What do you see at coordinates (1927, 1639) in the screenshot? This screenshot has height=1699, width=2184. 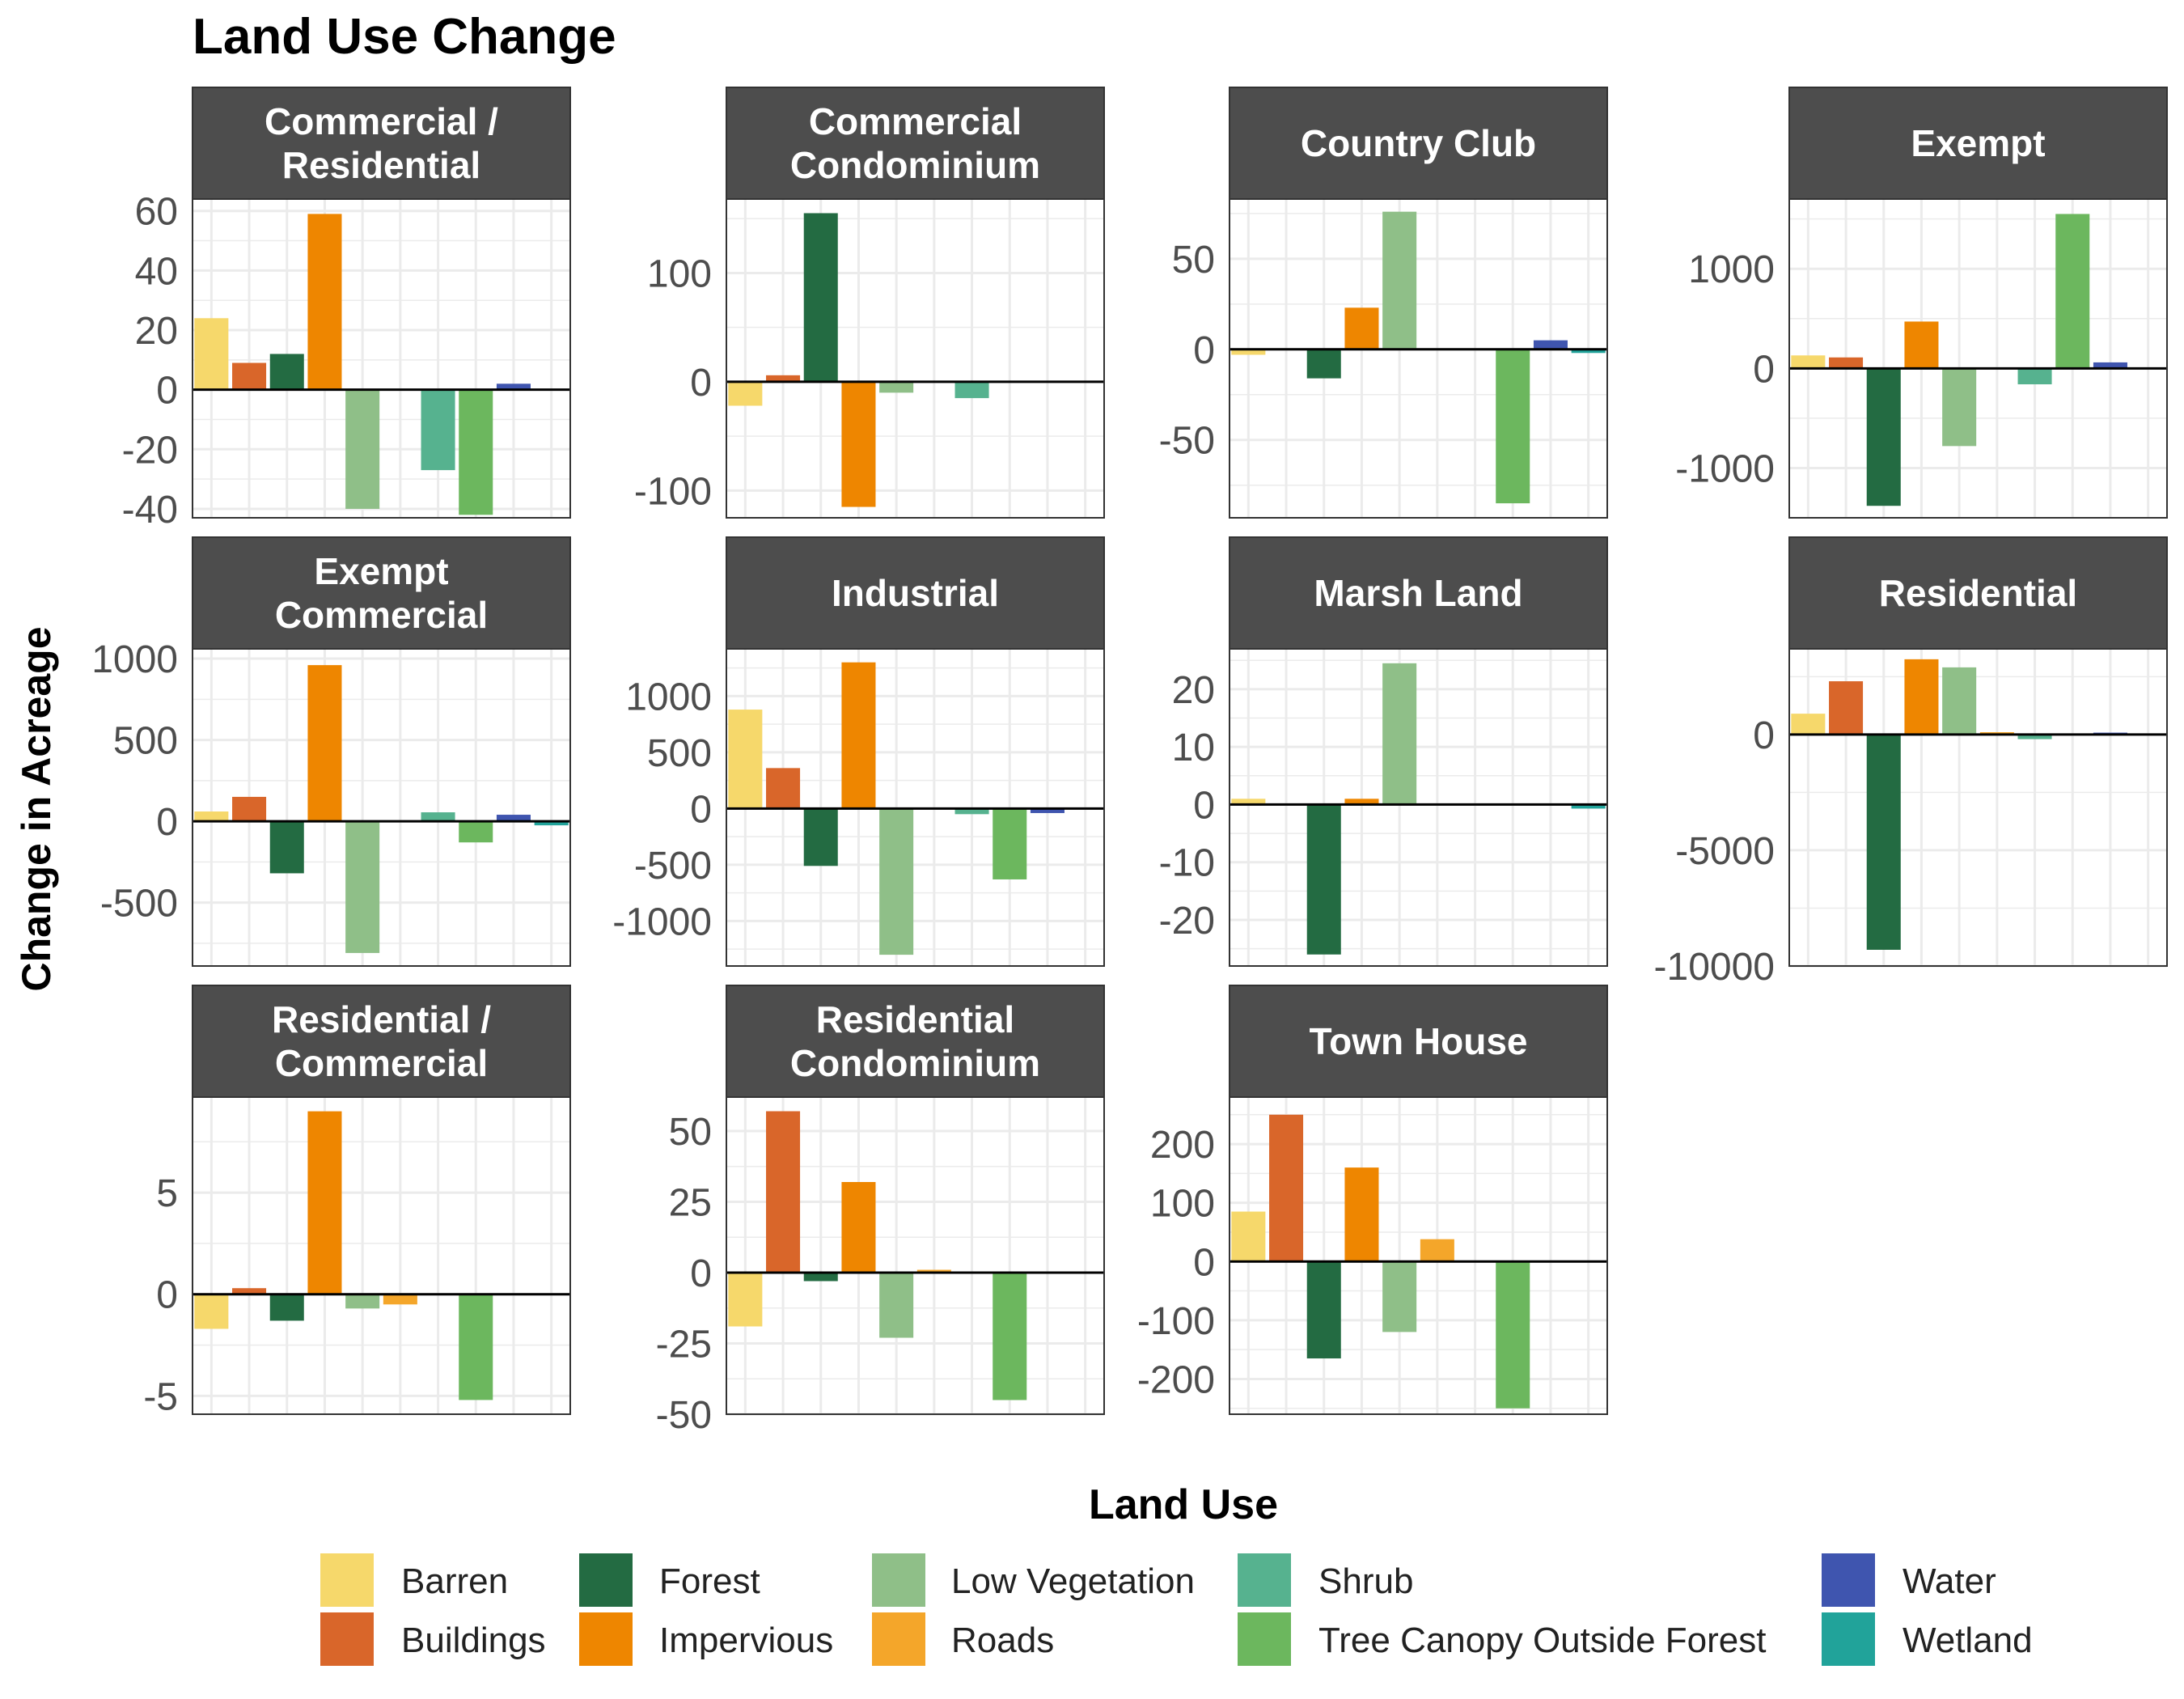 I see `legend-item: Wetland` at bounding box center [1927, 1639].